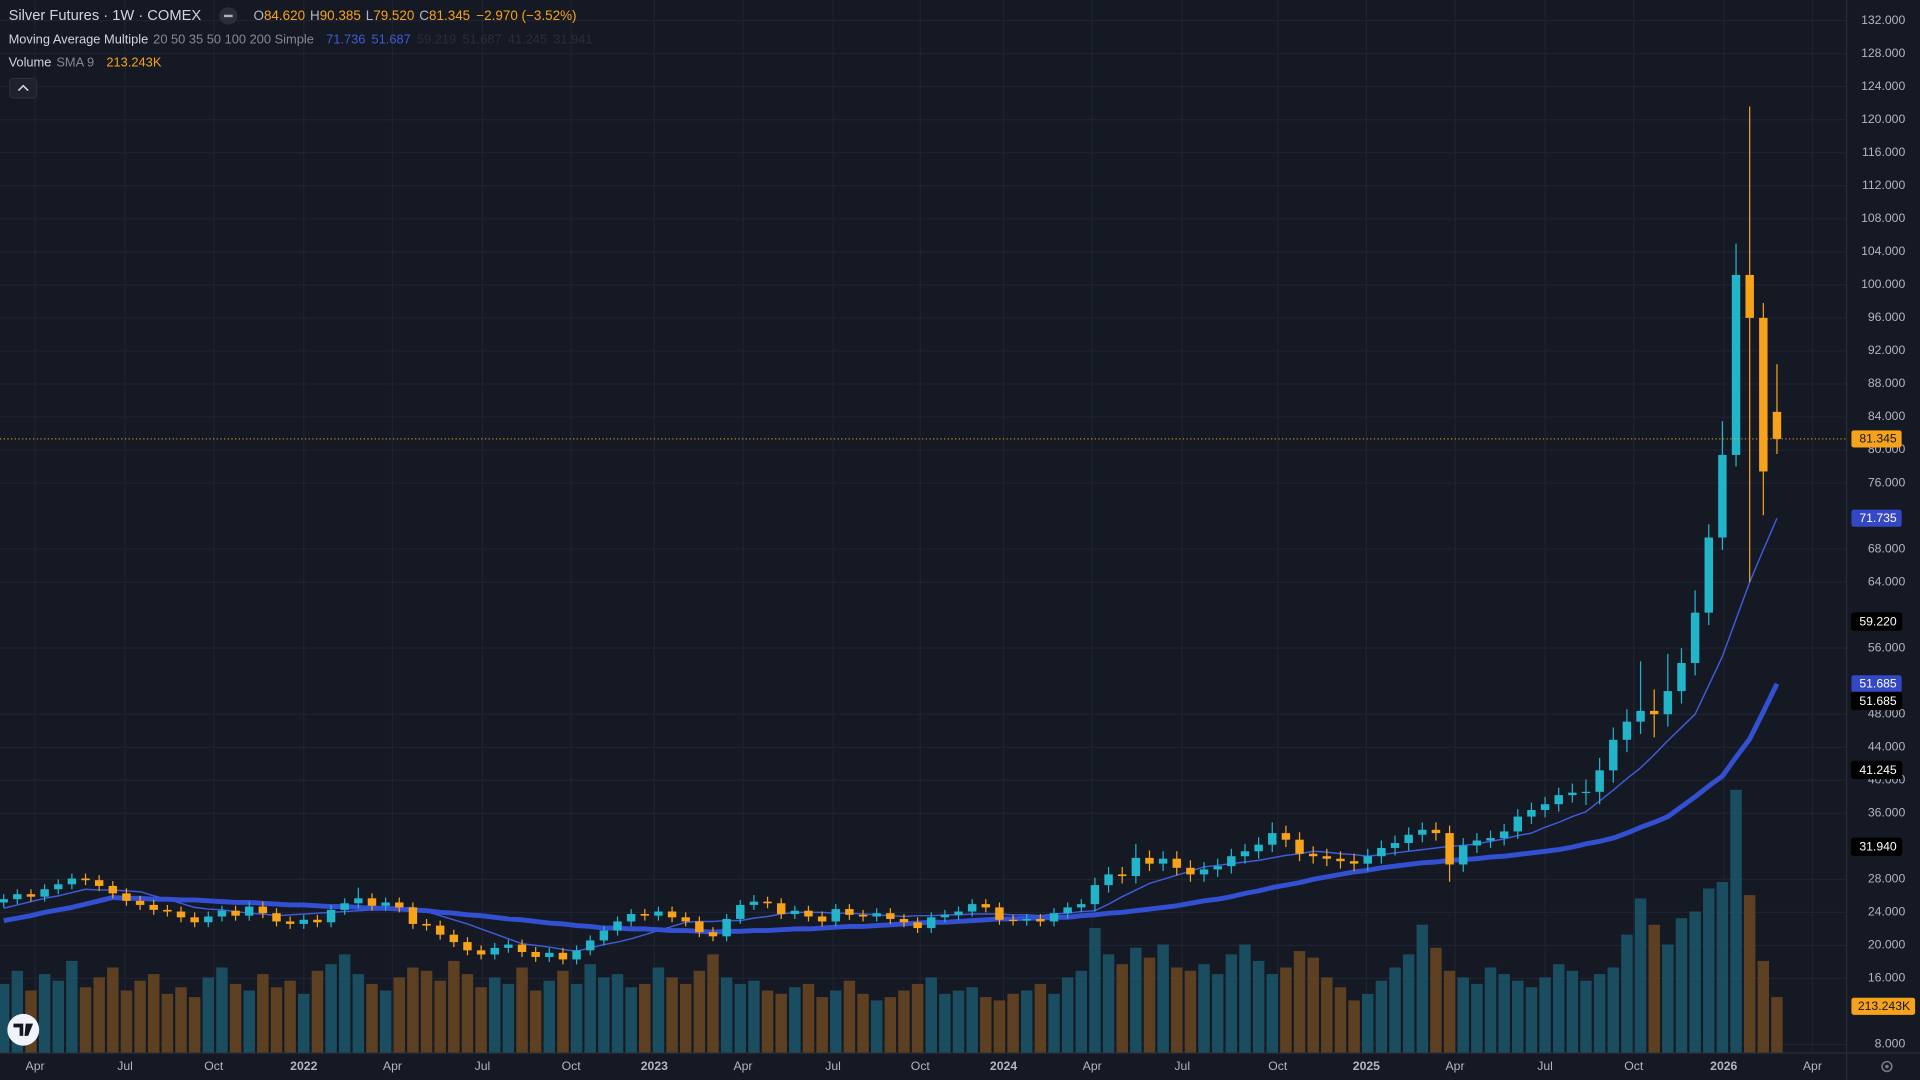 The image size is (1920, 1080). What do you see at coordinates (1876, 684) in the screenshot?
I see `price-badge` at bounding box center [1876, 684].